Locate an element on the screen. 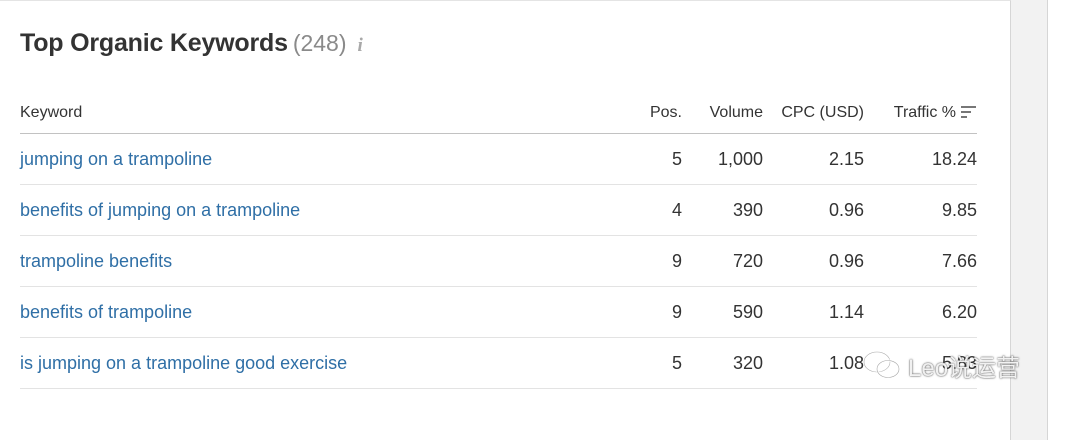  card-header: Top Organic Keywords (248) i is located at coordinates (191, 47).